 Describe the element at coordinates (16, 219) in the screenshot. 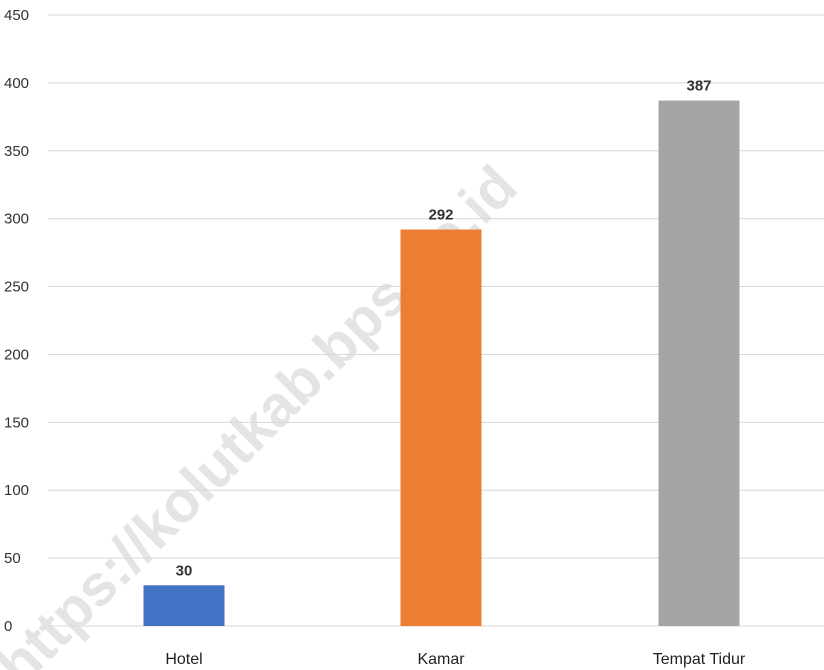

I see `y-tick-label: 300` at that location.